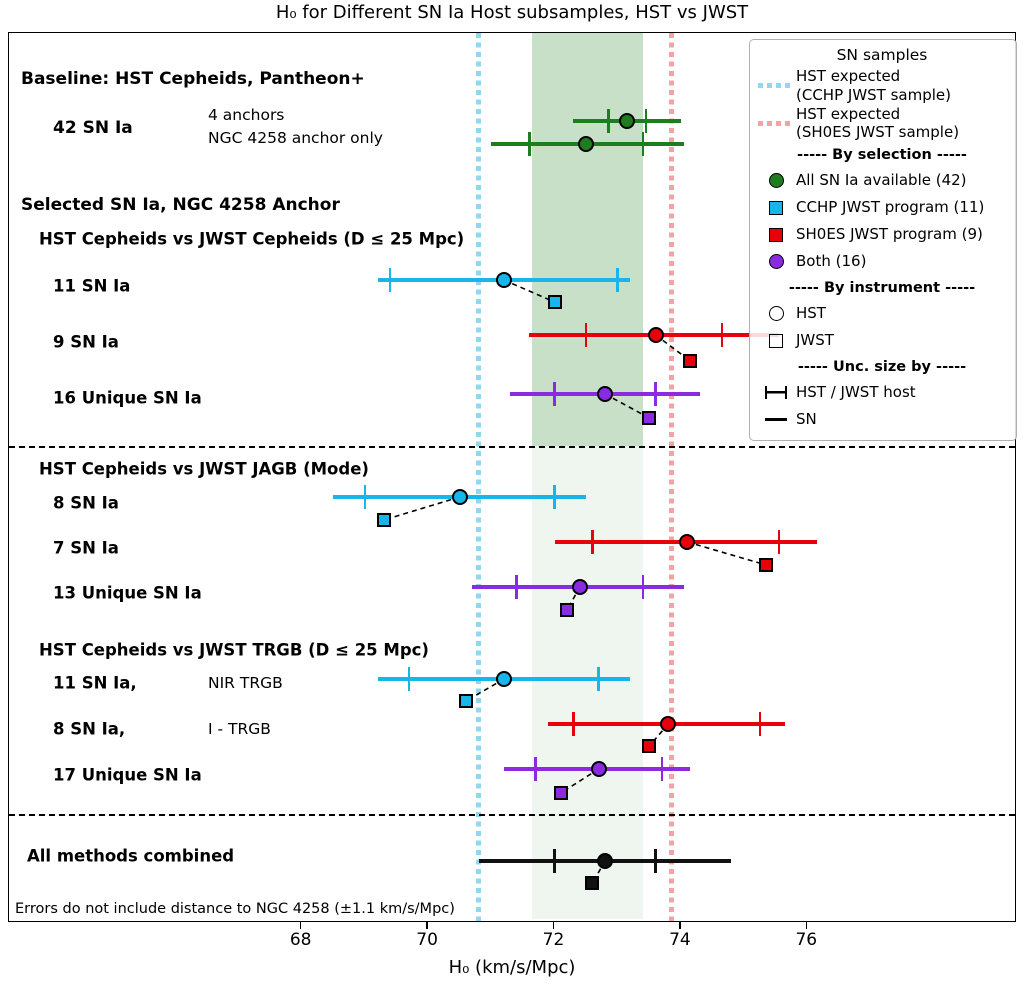 This screenshot has height=986, width=1024. I want to click on baseline-ngc4258-only-host-cap-lo, so click(529, 144).